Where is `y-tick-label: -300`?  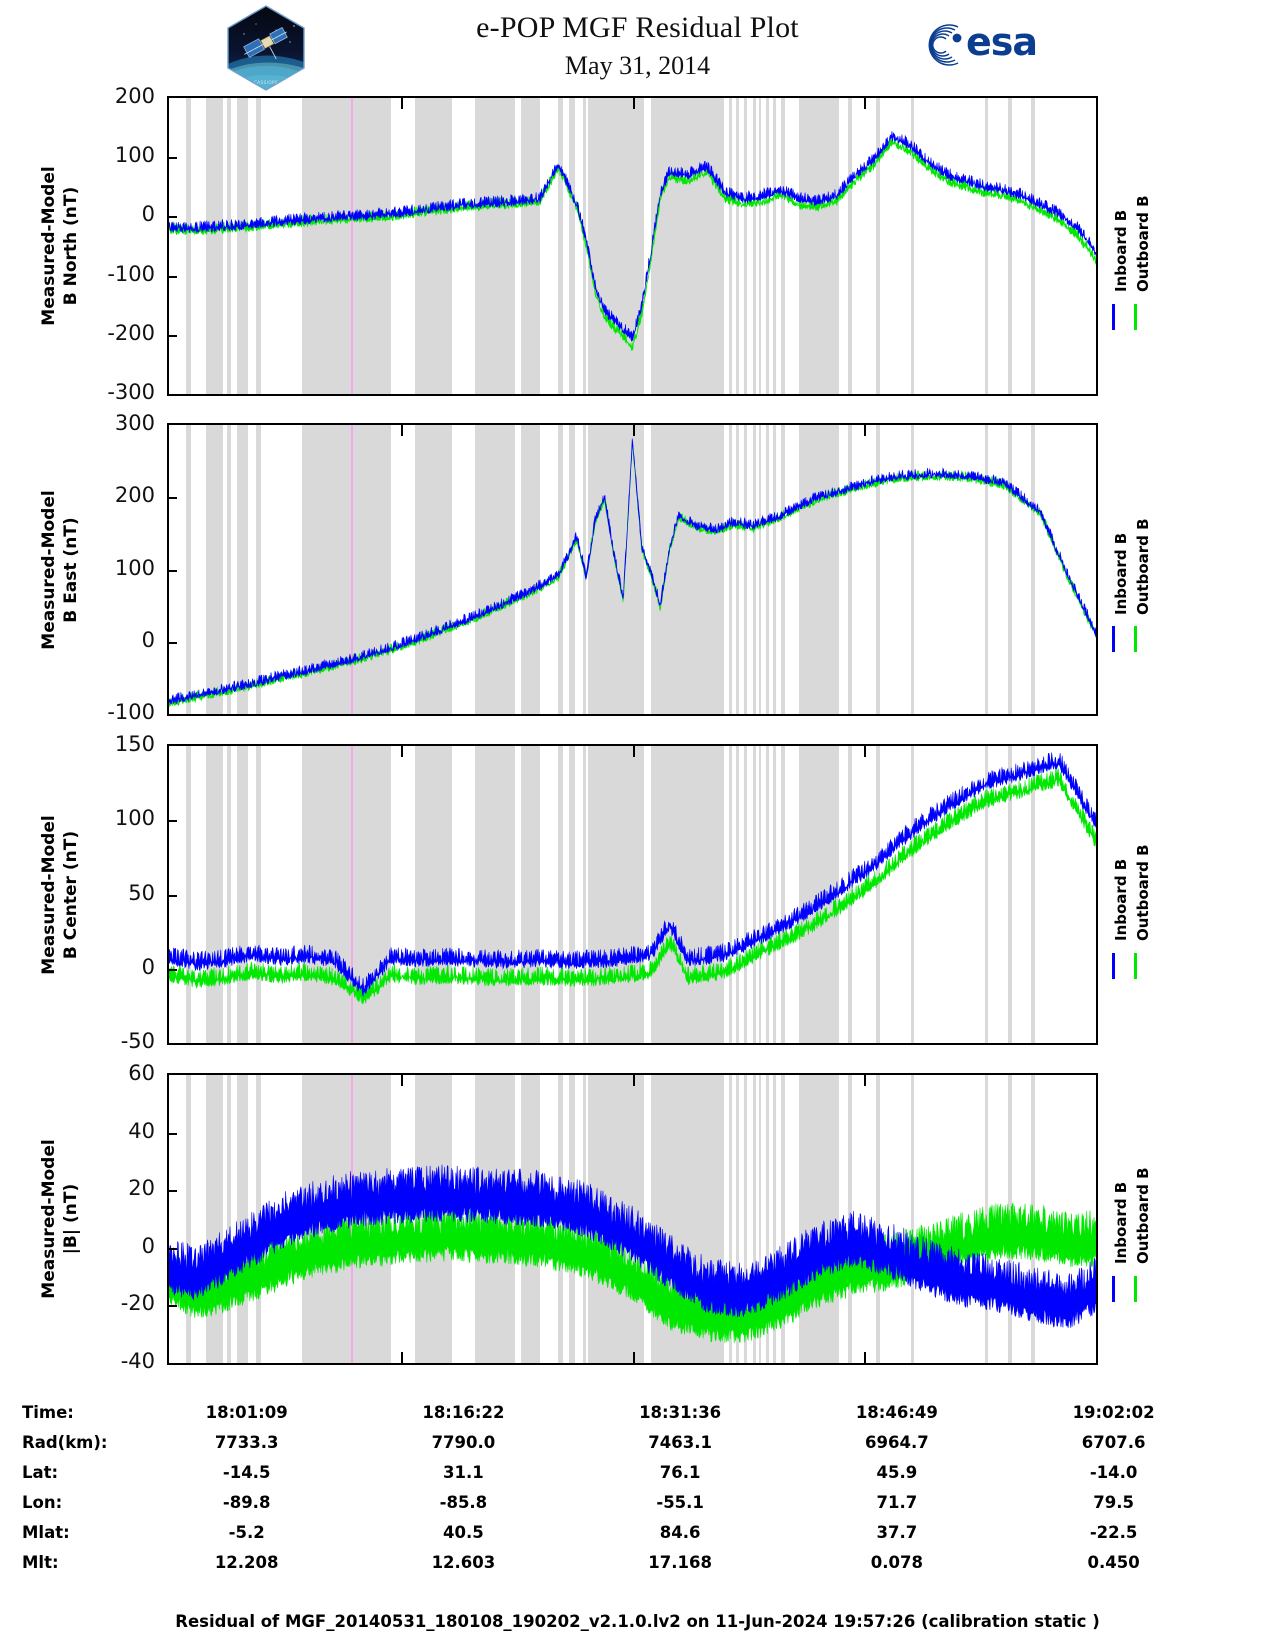
y-tick-label: -300 is located at coordinates (131, 392).